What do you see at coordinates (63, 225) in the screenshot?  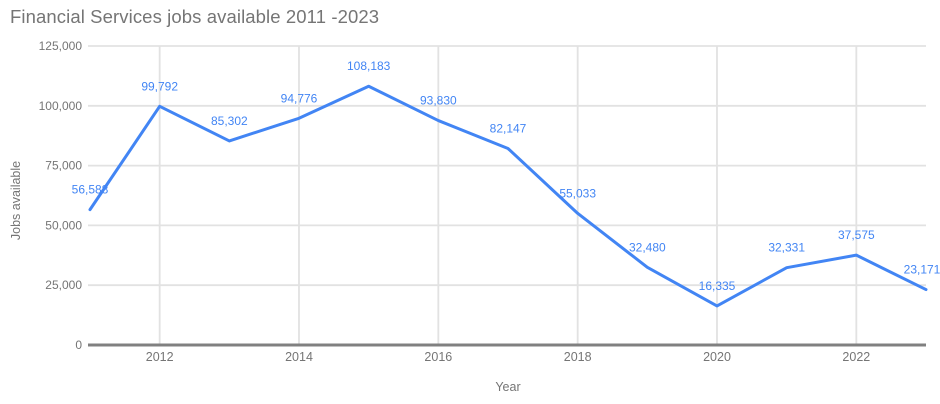 I see `y-tick-label: 50,000` at bounding box center [63, 225].